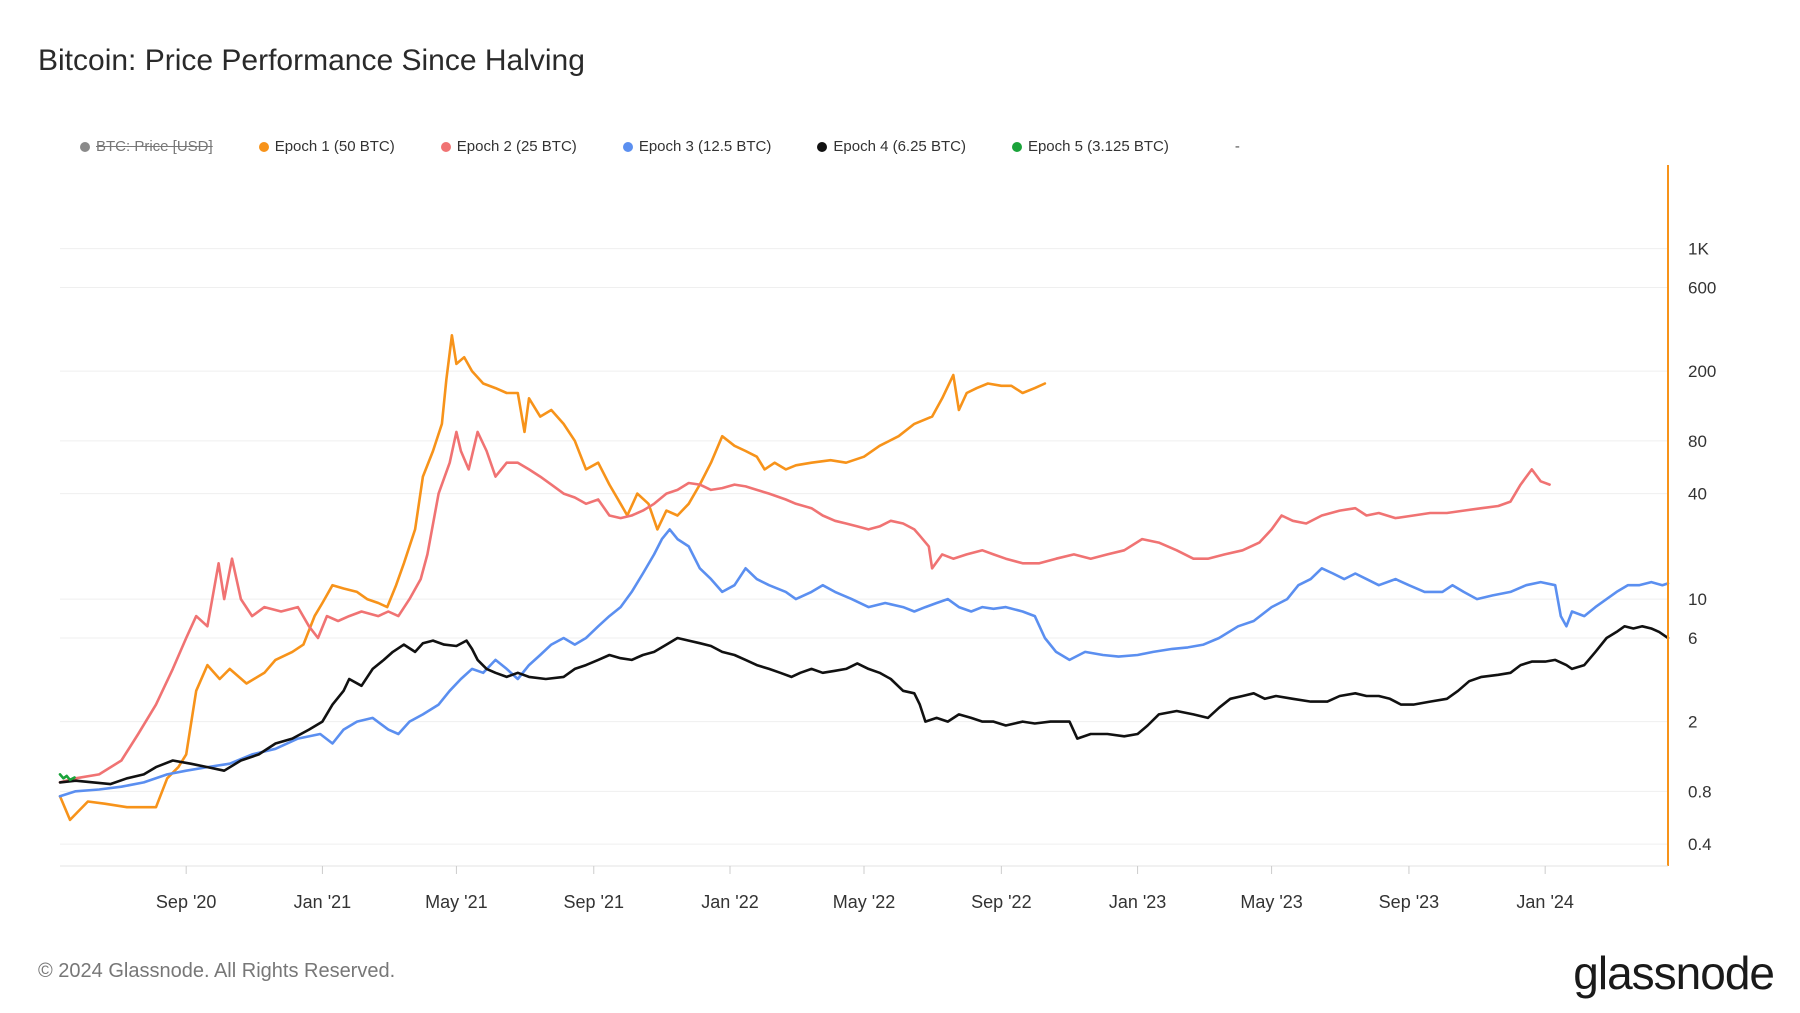 The width and height of the screenshot is (1800, 1013). Describe the element at coordinates (1409, 902) in the screenshot. I see `x-tick-label: Sep '23` at that location.